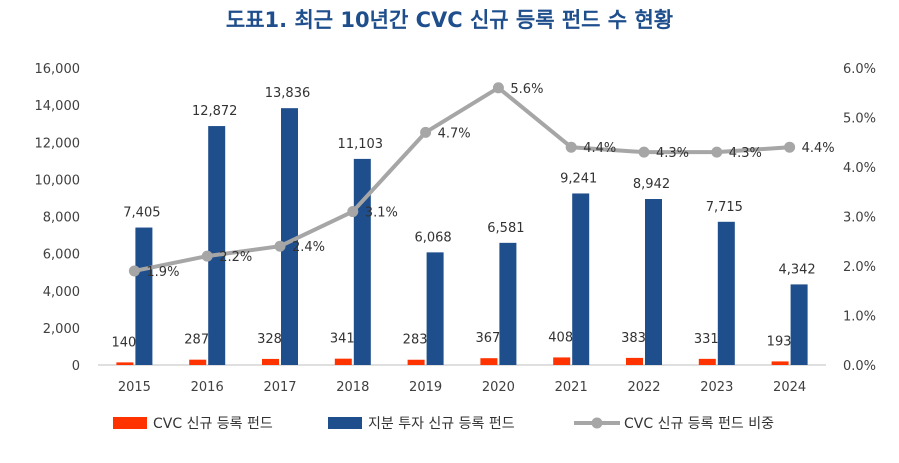  I want to click on share-label: 2.2%, so click(235, 257).